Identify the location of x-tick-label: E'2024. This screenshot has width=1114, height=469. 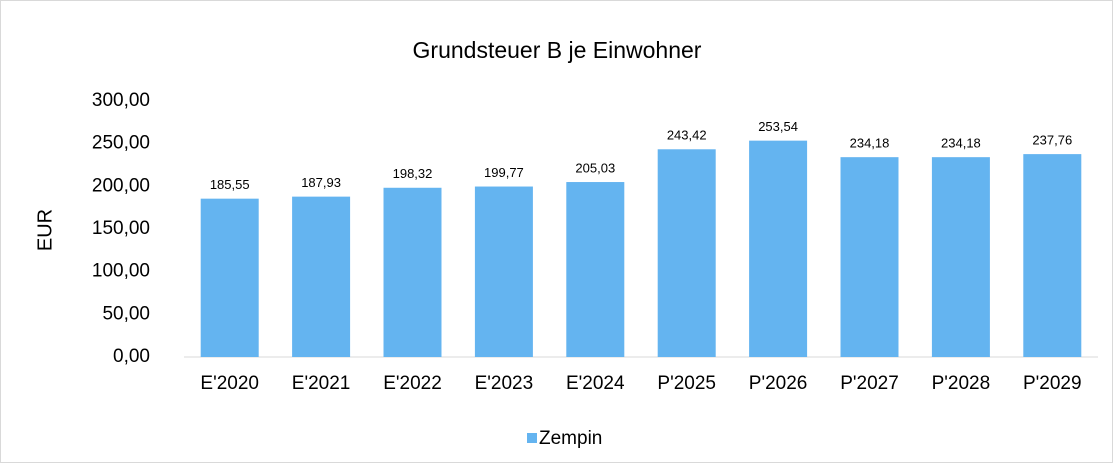
(595, 383).